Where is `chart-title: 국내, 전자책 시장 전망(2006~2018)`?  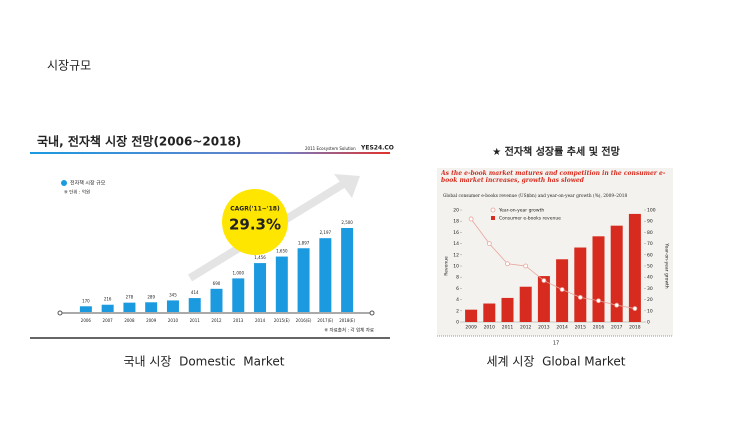
chart-title: 국내, 전자책 시장 전망(2006~2018) is located at coordinates (139, 141).